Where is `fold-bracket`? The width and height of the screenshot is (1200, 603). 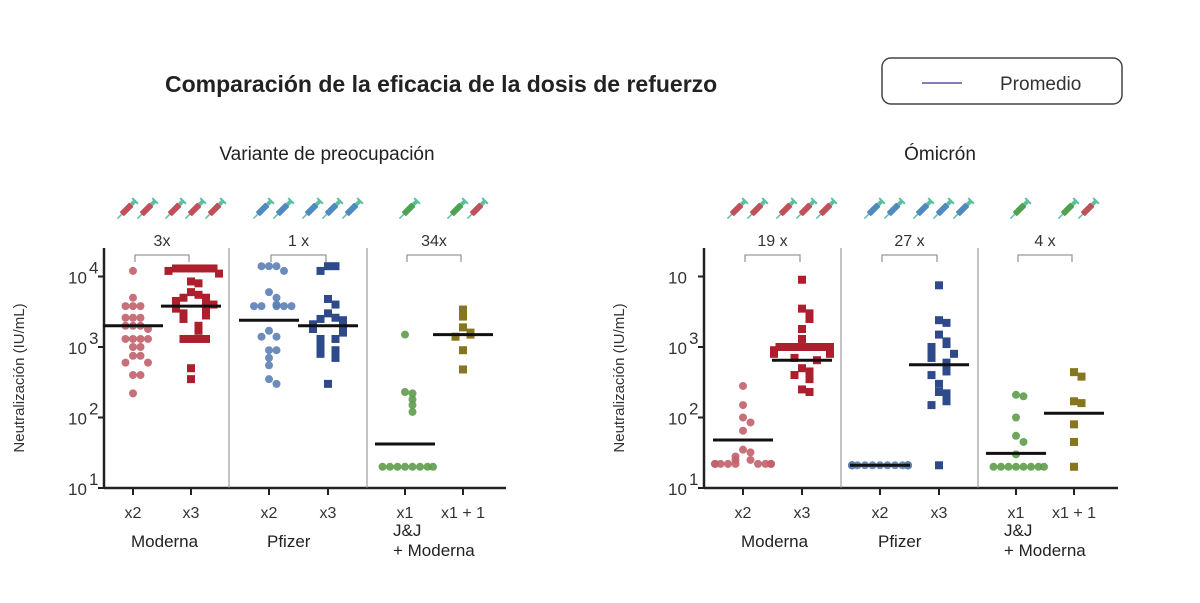
fold-bracket is located at coordinates (162, 258).